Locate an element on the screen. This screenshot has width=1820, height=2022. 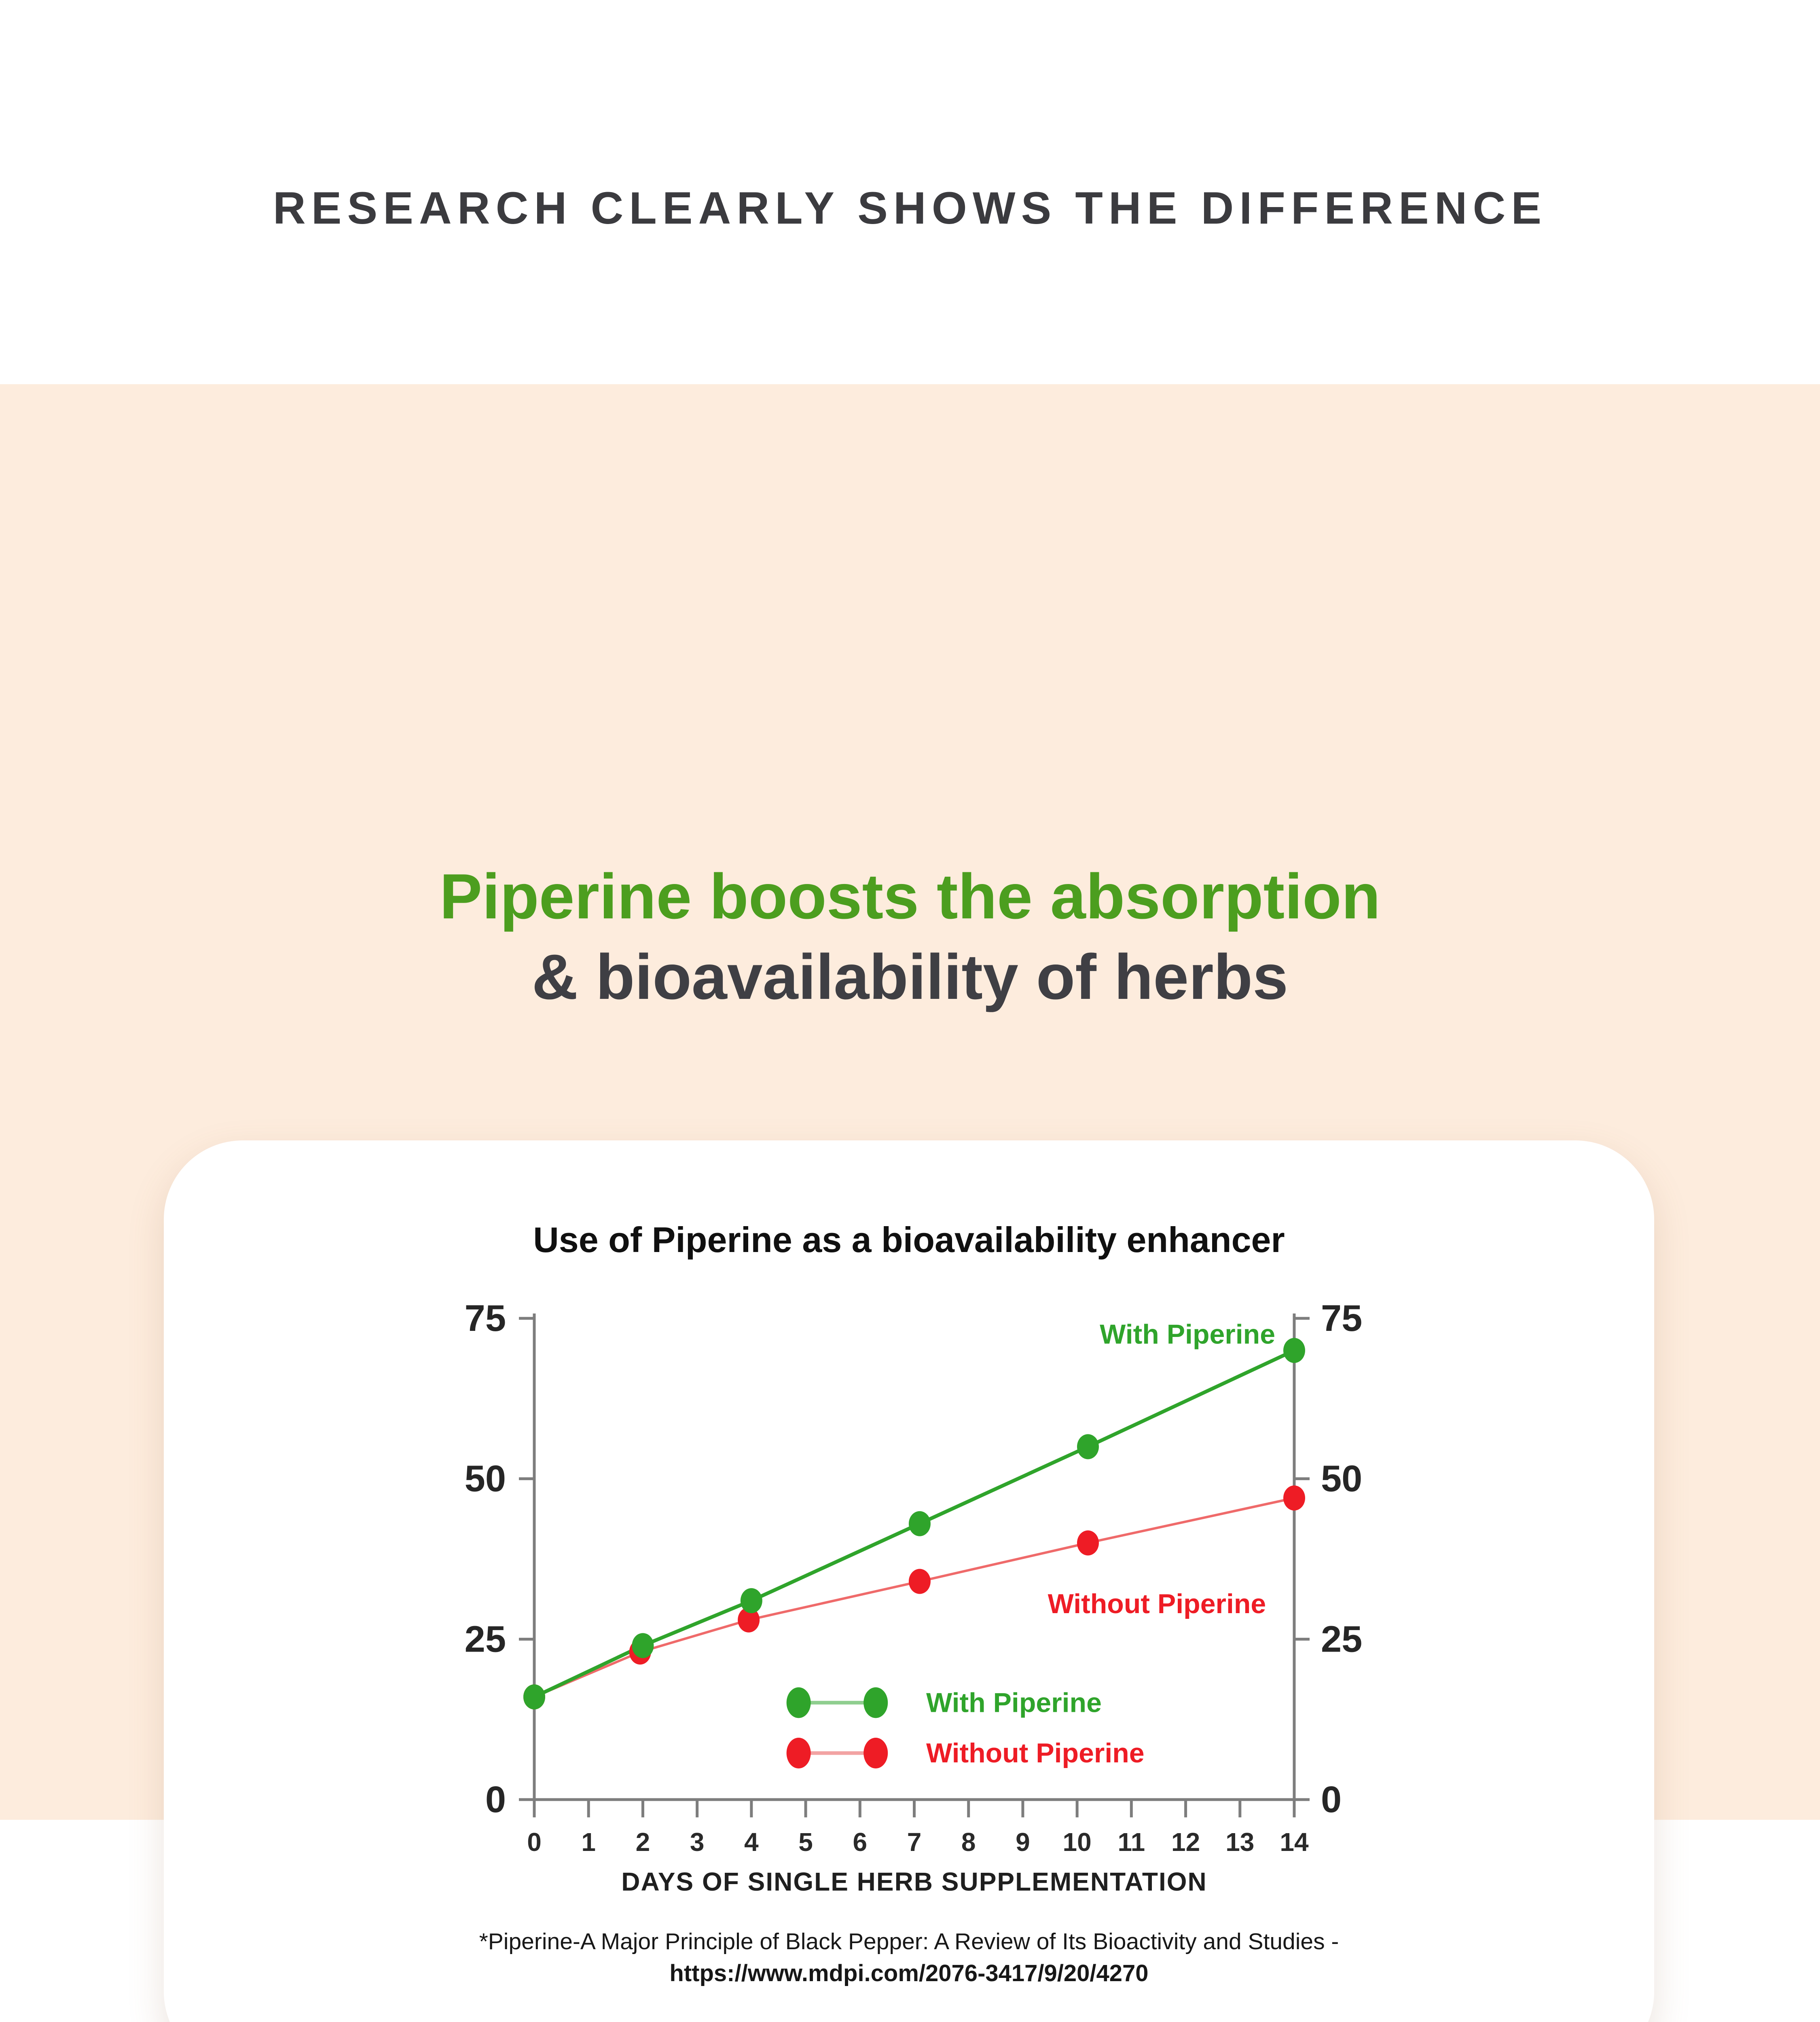
series-line-with-piperine is located at coordinates (914, 1524).